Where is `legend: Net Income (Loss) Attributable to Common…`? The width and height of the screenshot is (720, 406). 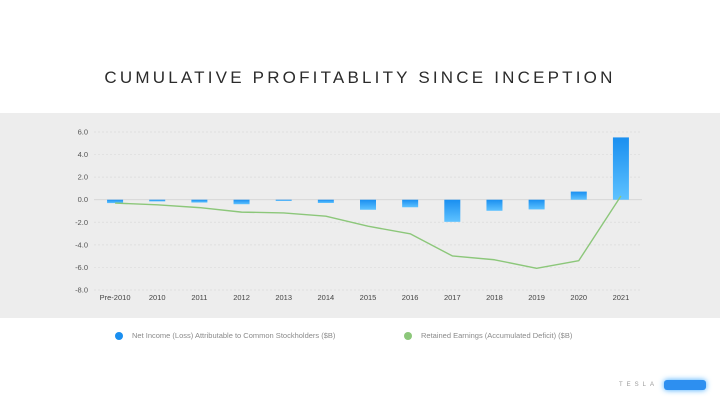
legend: Net Income (Loss) Attributable to Common… is located at coordinates (360, 338).